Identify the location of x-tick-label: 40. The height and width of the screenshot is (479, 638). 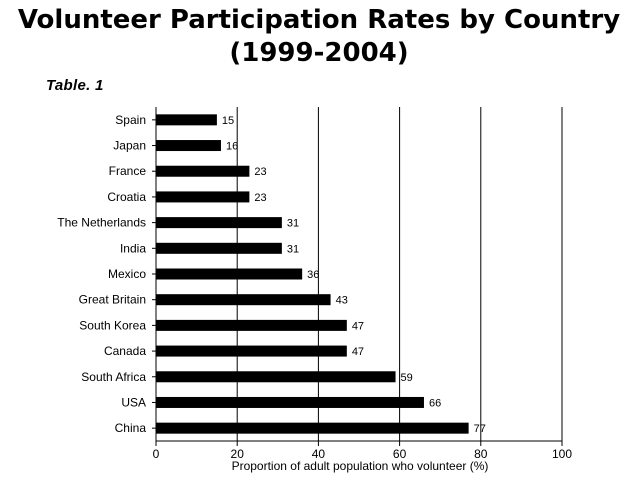
(319, 454).